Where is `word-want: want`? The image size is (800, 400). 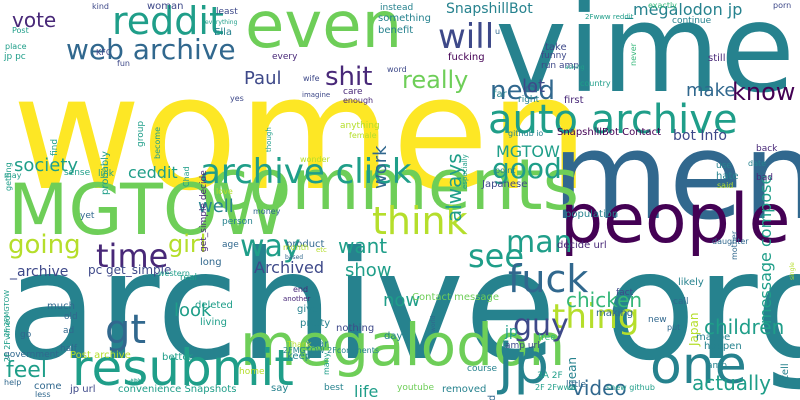 word-want: want is located at coordinates (363, 246).